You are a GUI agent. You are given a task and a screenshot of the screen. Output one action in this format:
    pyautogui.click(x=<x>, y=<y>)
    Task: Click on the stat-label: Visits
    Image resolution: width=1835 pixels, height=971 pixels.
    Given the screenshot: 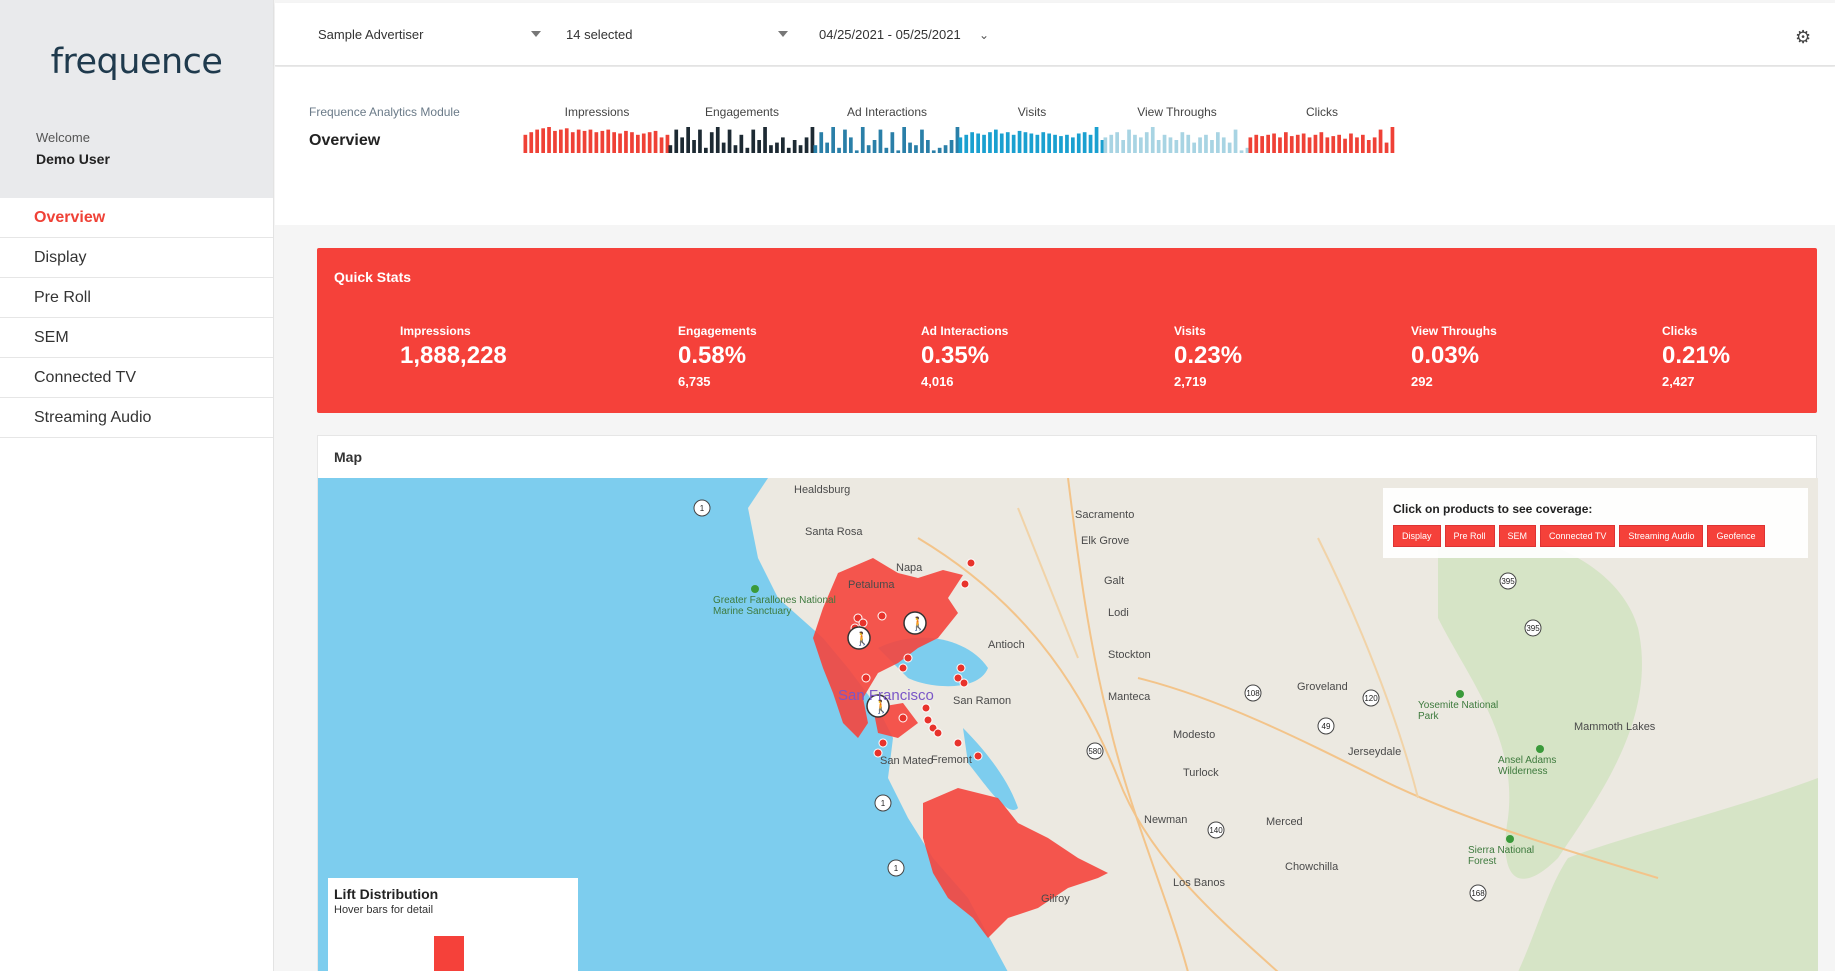 What is the action you would take?
    pyautogui.click(x=1190, y=331)
    